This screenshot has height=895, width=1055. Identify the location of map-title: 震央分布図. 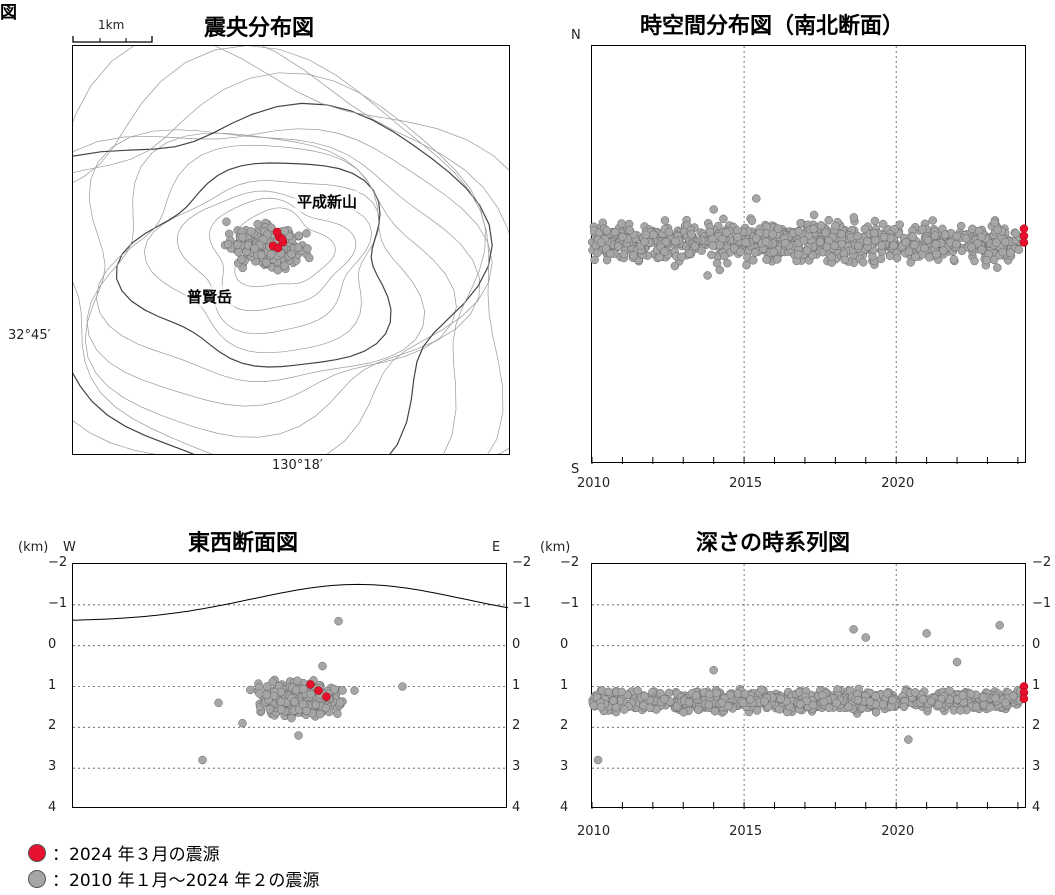
(259, 28).